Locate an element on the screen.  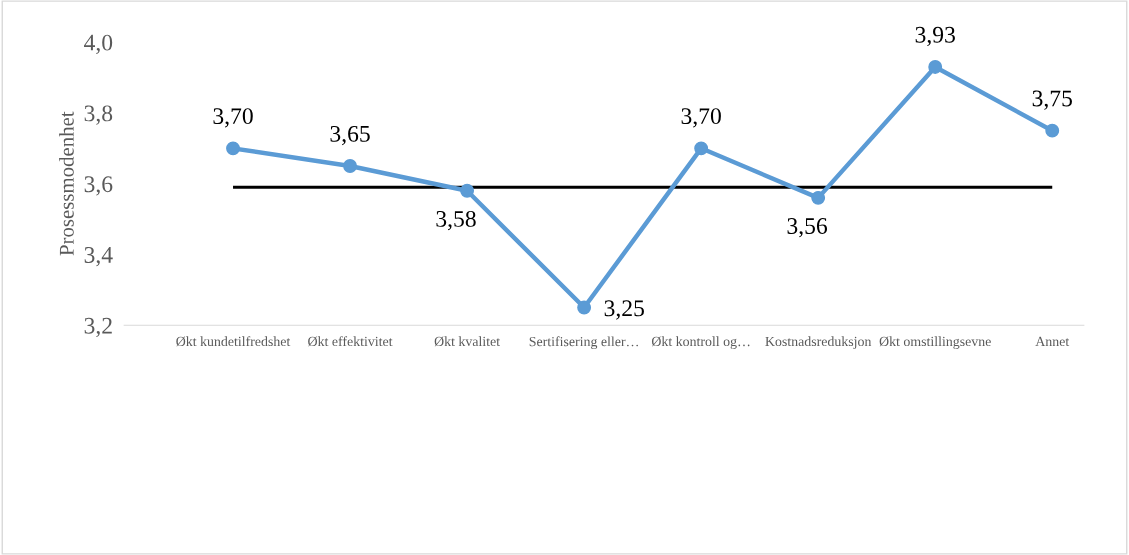
y-tick-label: 4,0 is located at coordinates (98, 44).